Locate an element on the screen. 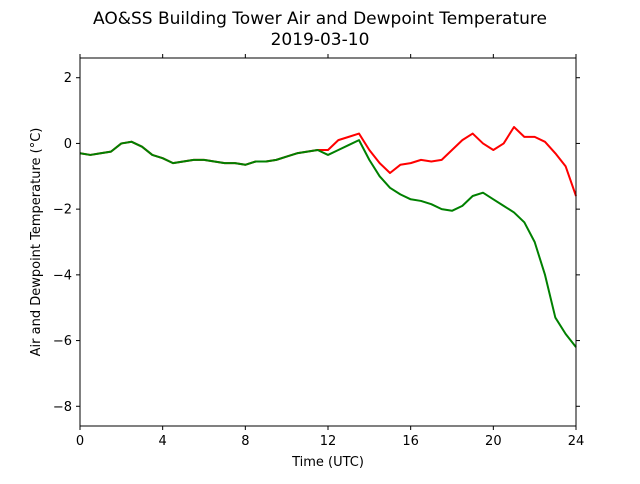  chart-subtitle: 2019-03-10 is located at coordinates (320, 40).